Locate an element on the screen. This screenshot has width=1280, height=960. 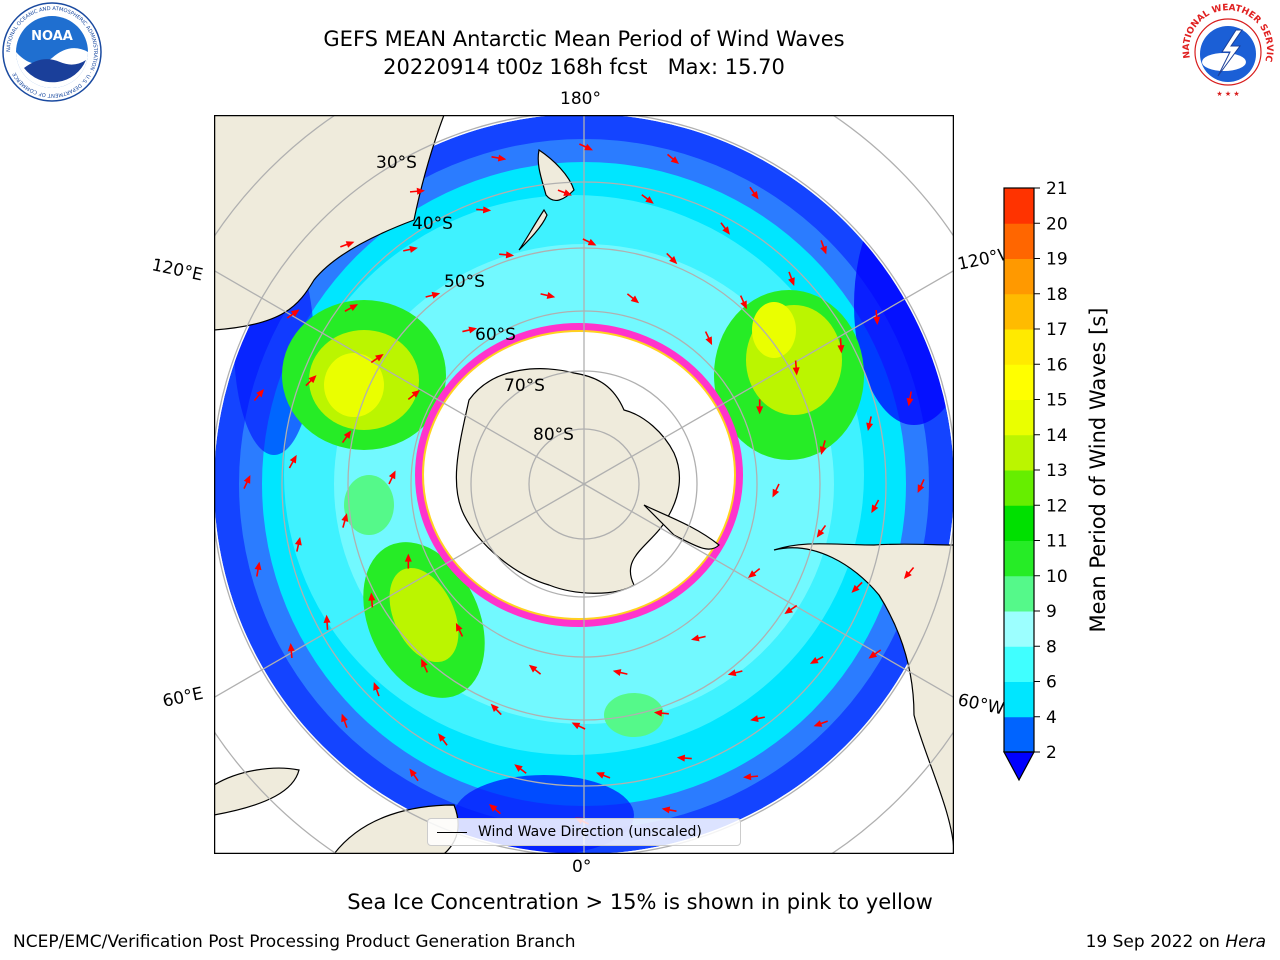
colorbar-tick-label: 11 is located at coordinates (1057, 542).